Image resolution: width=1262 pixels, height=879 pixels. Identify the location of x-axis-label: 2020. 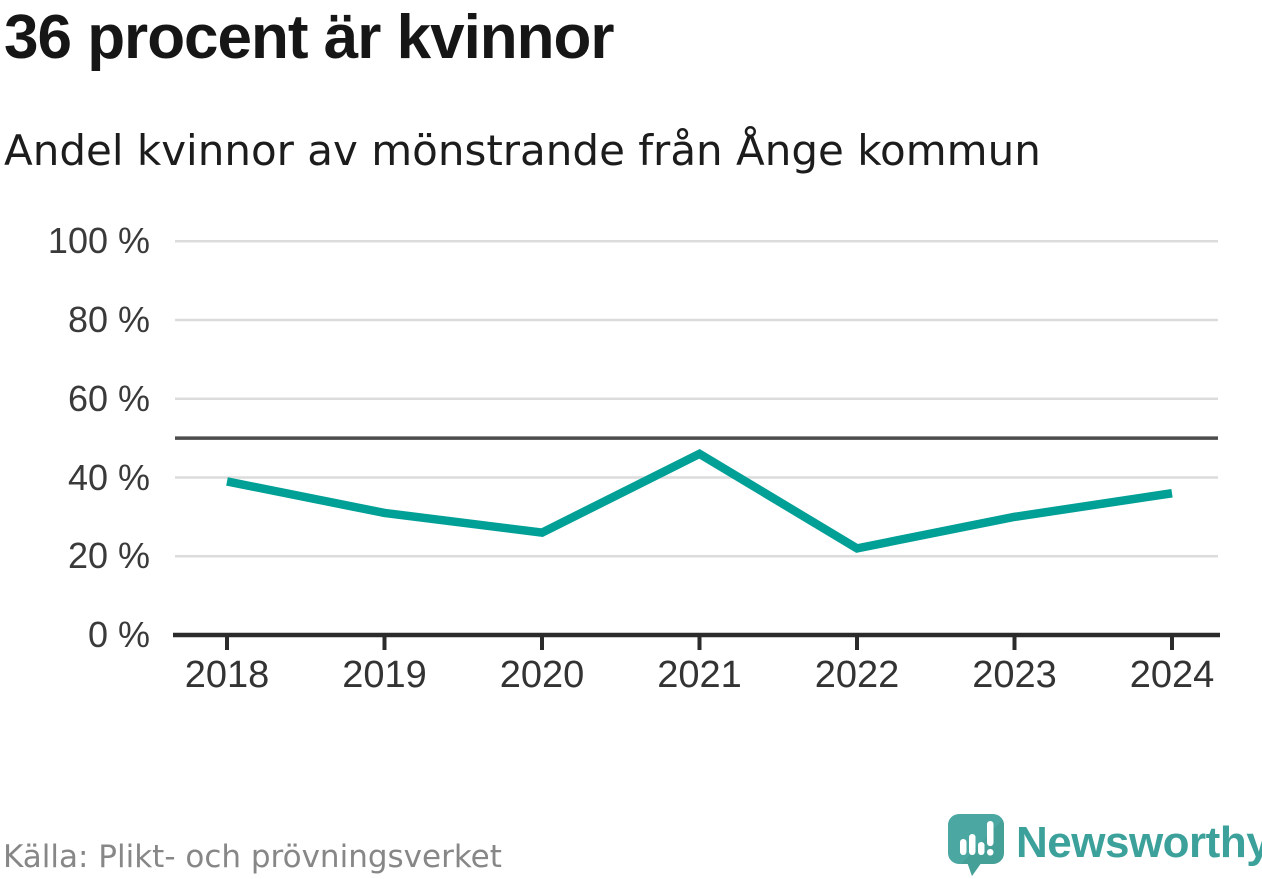
(542, 675).